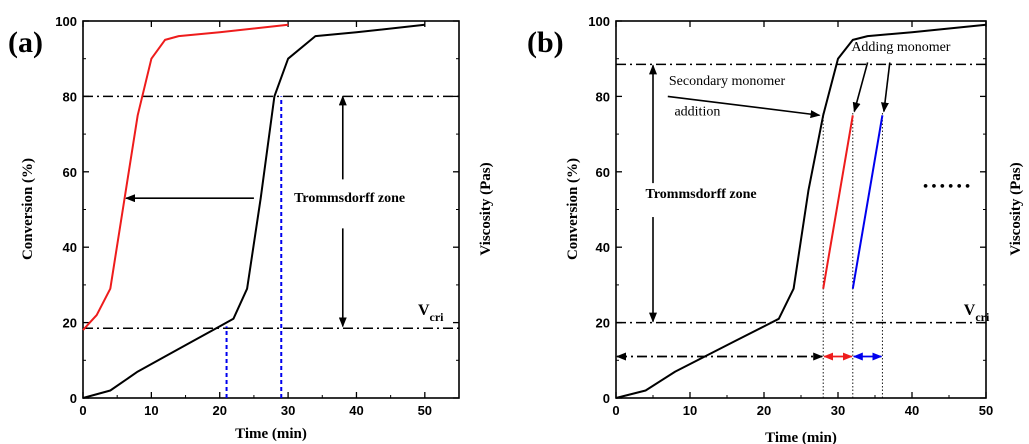 The width and height of the screenshot is (1029, 444). I want to click on annotation-label: addition, so click(697, 111).